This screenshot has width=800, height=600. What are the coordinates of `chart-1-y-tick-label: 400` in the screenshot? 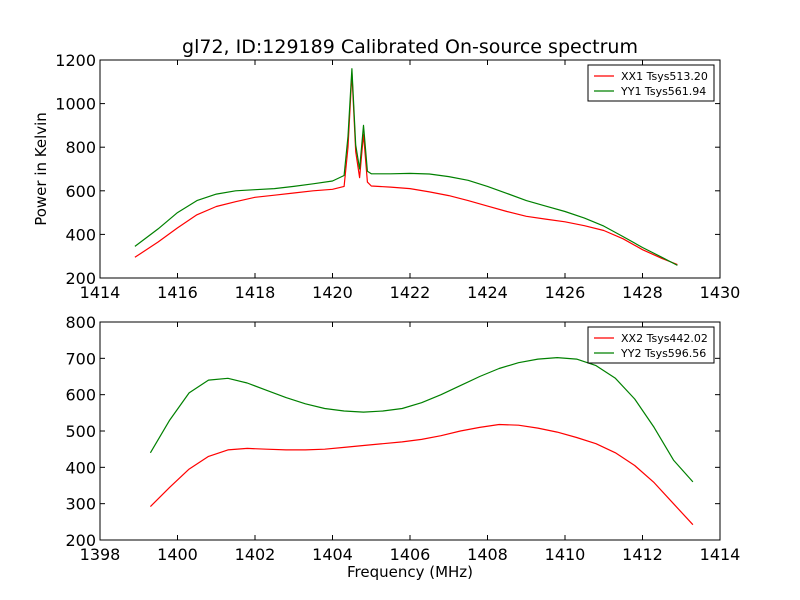 It's located at (80, 467).